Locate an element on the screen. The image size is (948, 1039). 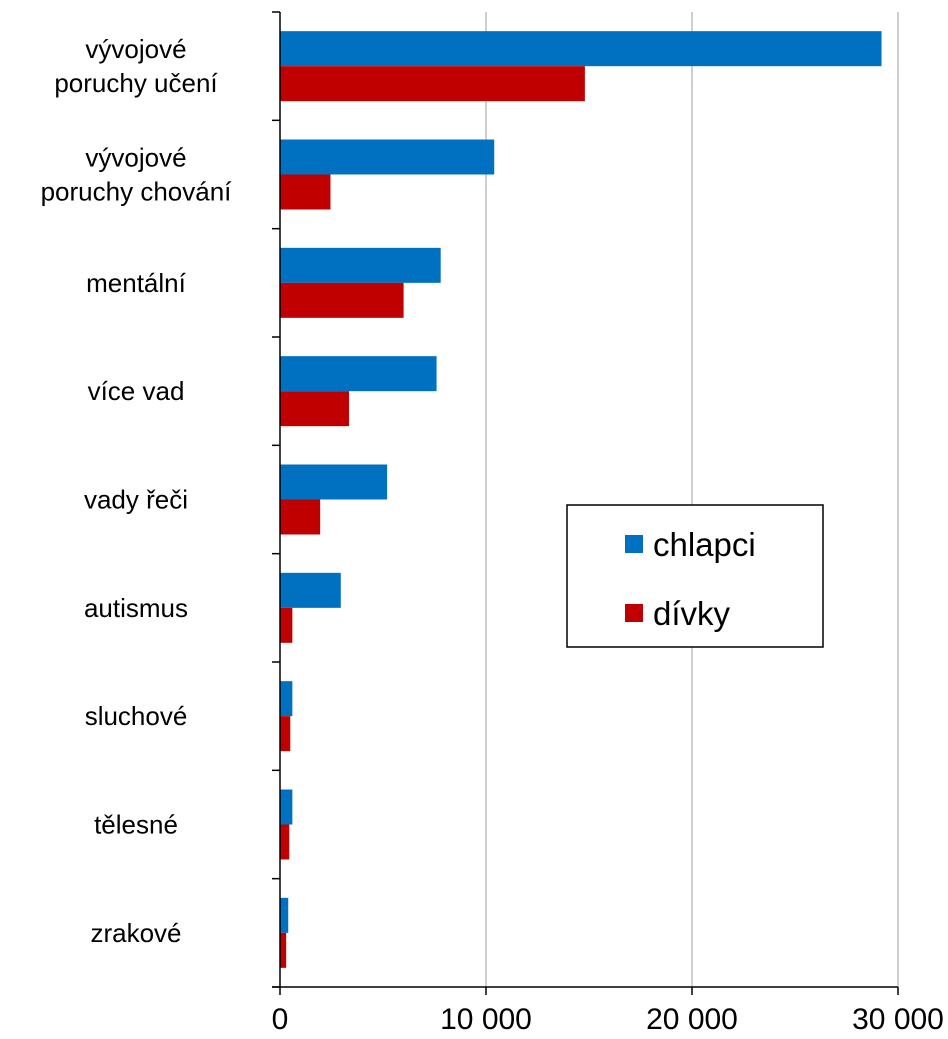
bar-dívky-5 is located at coordinates (286, 625).